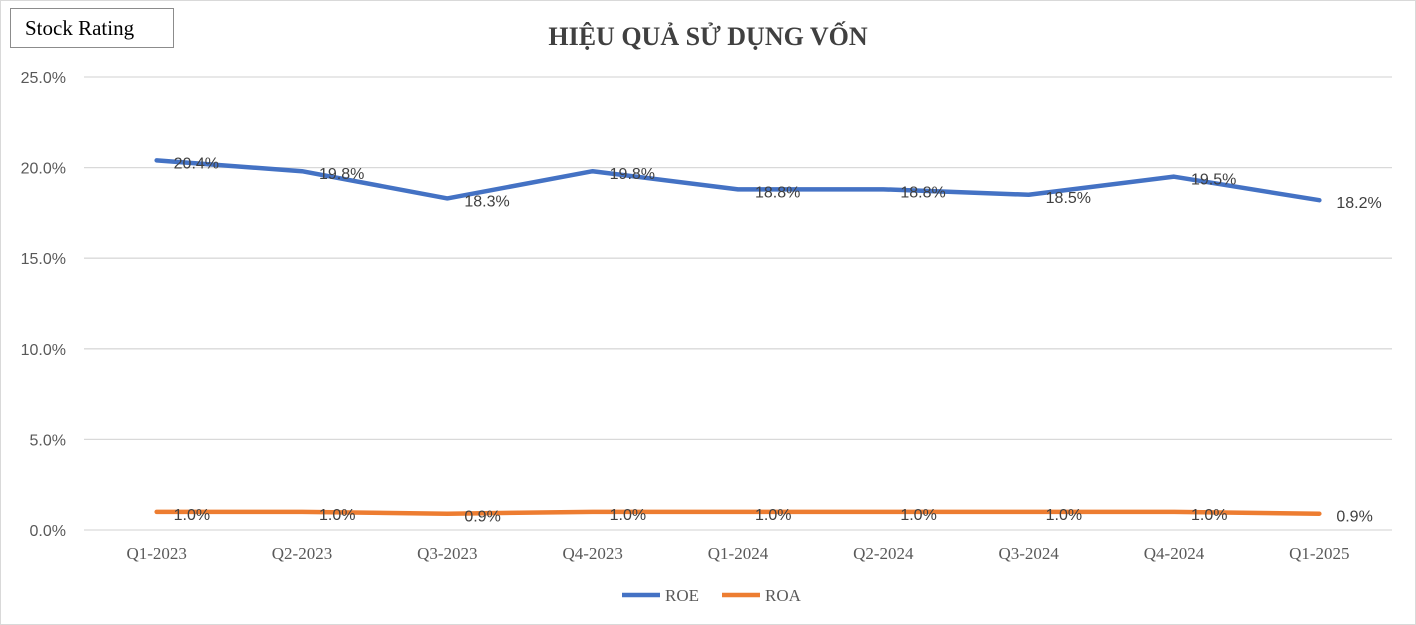 The image size is (1416, 625). Describe the element at coordinates (156, 553) in the screenshot. I see `x-tick-label: Q1-2023` at that location.